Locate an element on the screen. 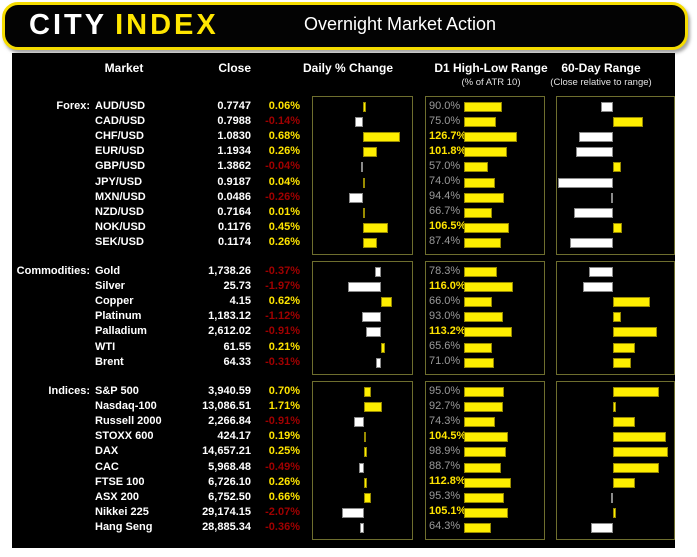 The width and height of the screenshot is (697, 557). market-name: ASX 200 is located at coordinates (117, 496).